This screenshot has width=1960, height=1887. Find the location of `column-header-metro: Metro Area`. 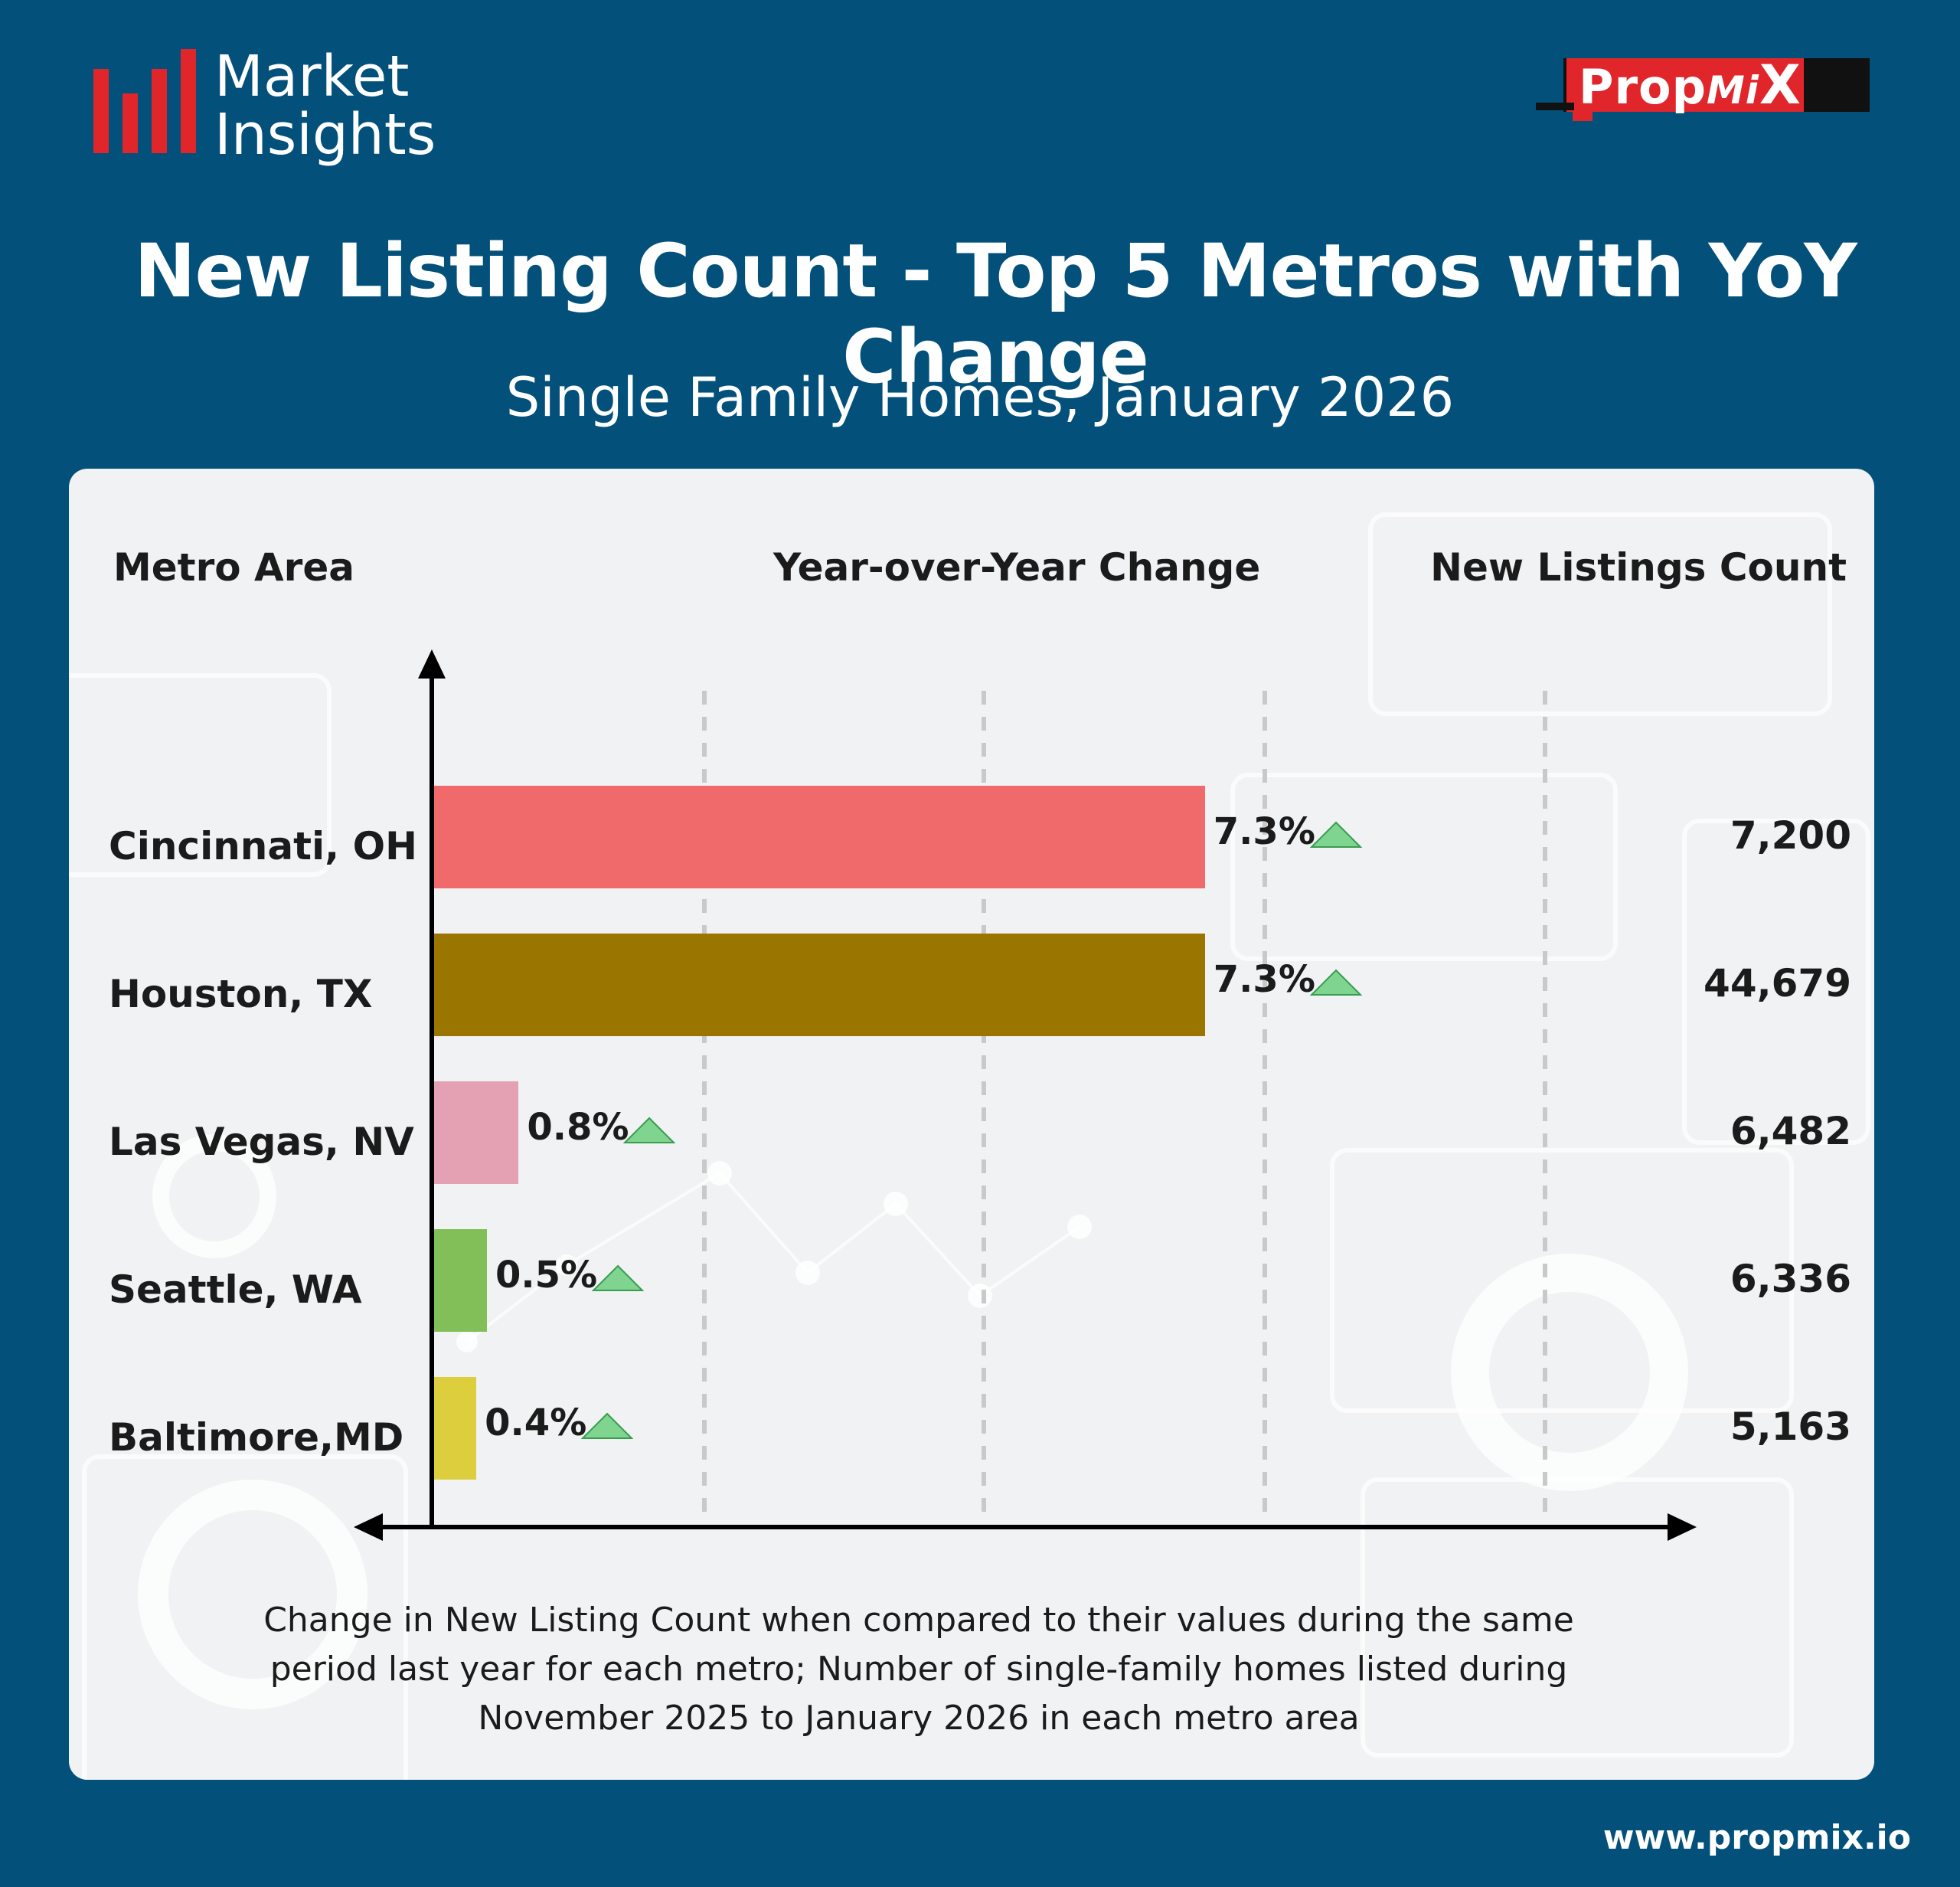

column-header-metro: Metro Area is located at coordinates (233, 567).